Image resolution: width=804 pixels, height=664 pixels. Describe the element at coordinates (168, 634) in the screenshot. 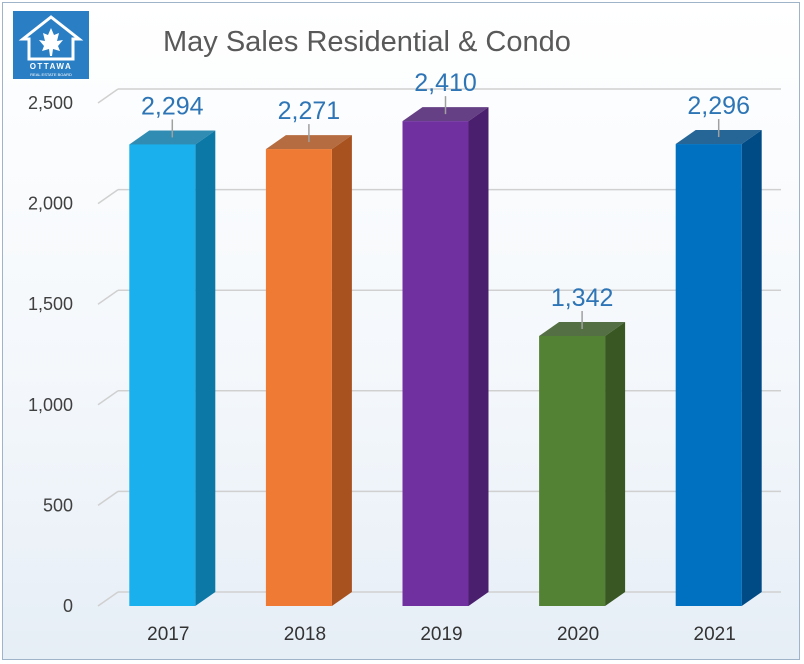

I see `x-category-label: 2017` at that location.